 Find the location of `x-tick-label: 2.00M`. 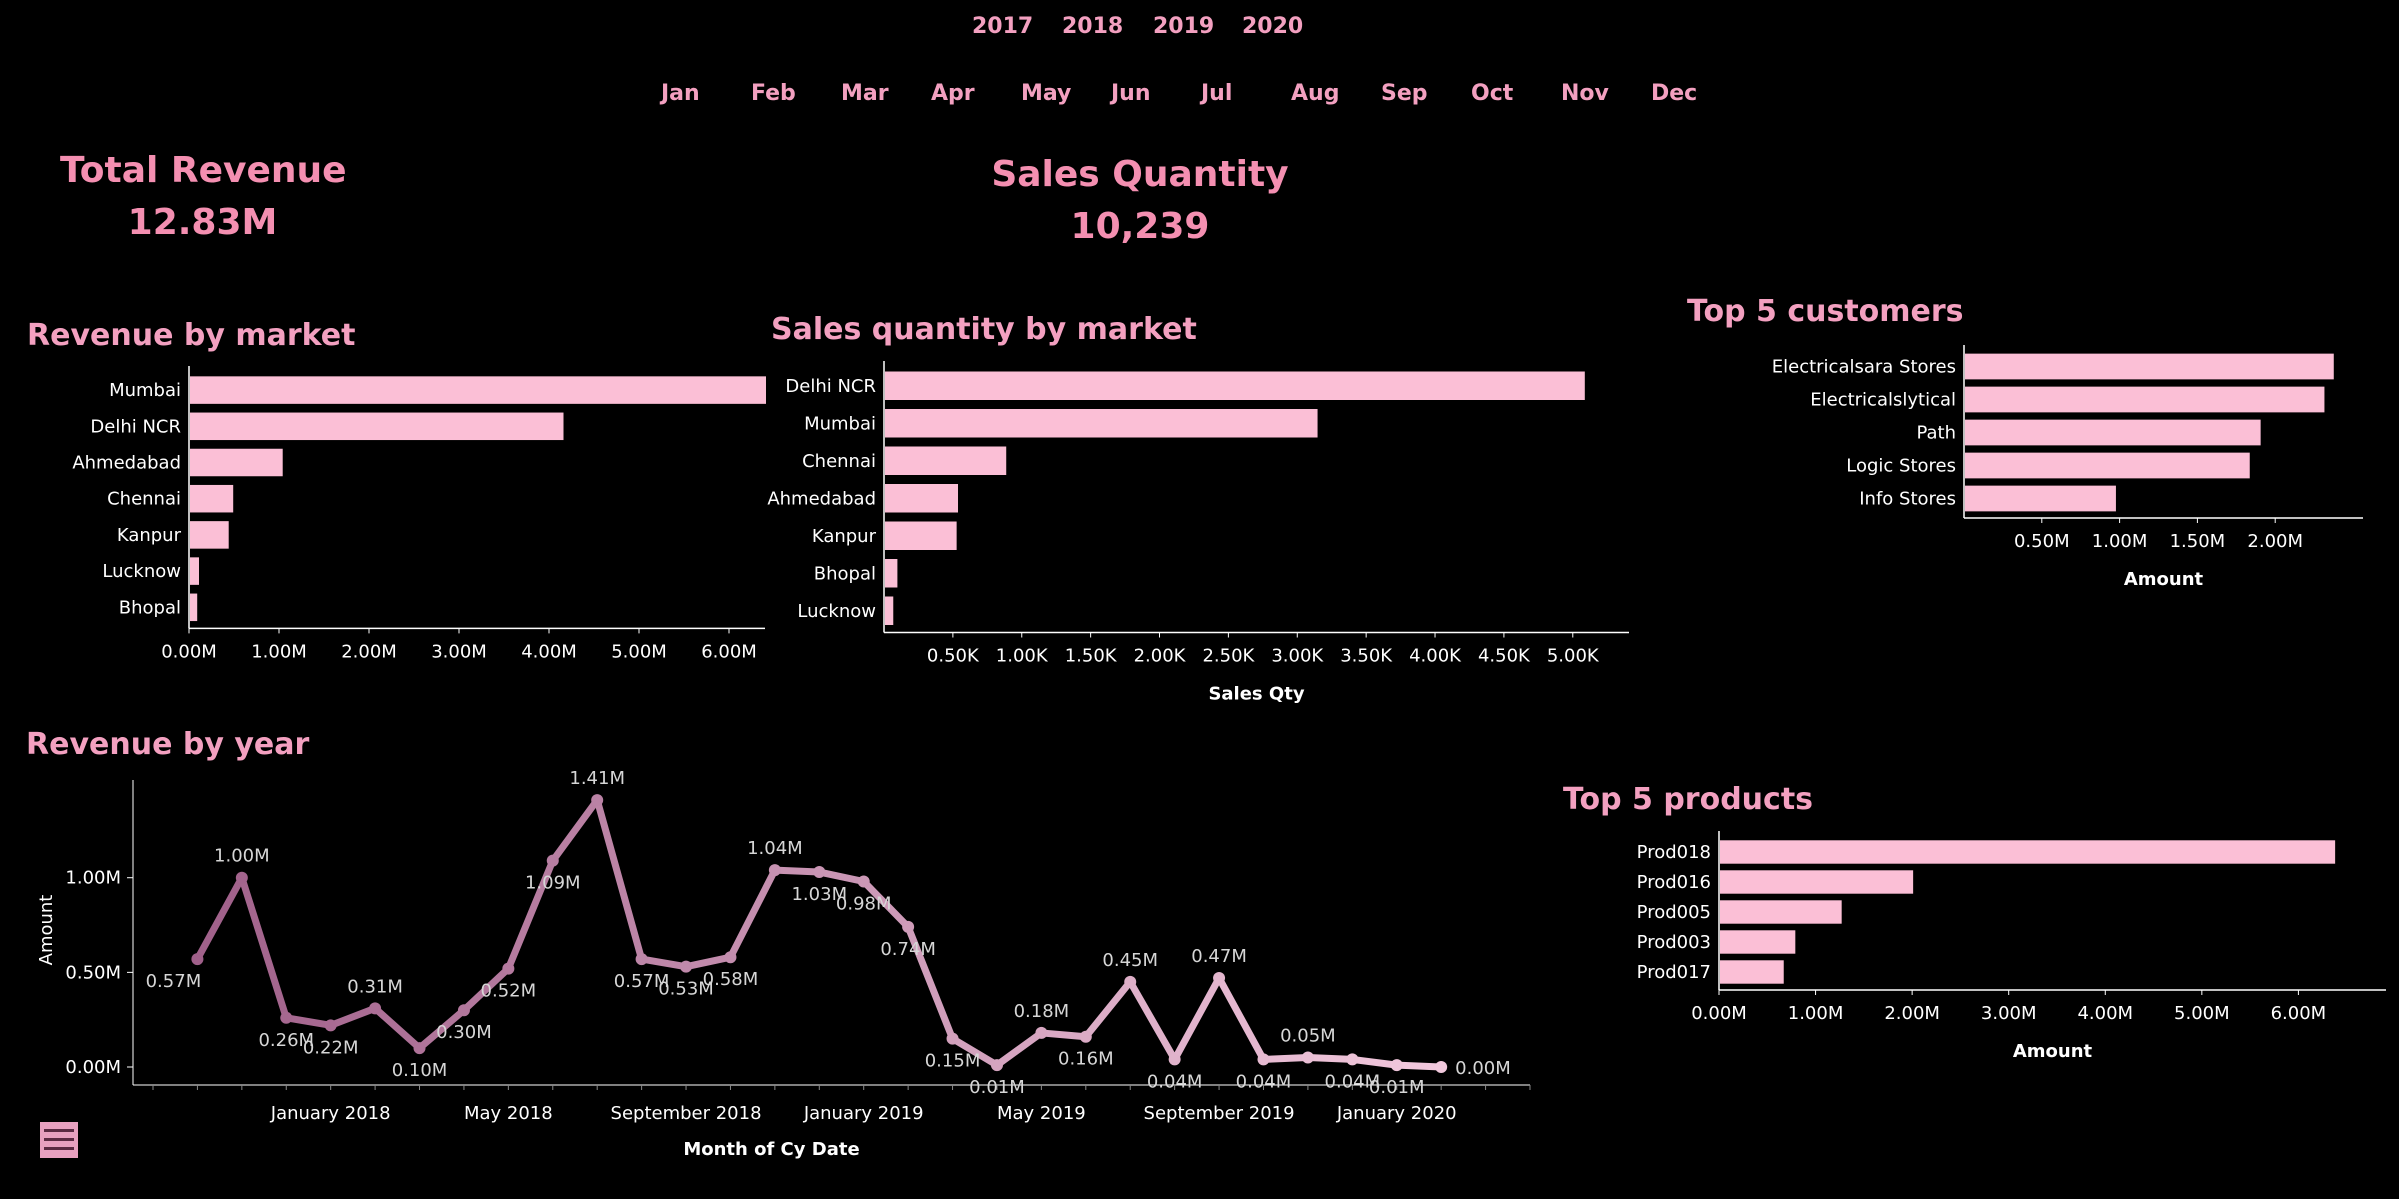

x-tick-label: 2.00M is located at coordinates (1912, 1013).